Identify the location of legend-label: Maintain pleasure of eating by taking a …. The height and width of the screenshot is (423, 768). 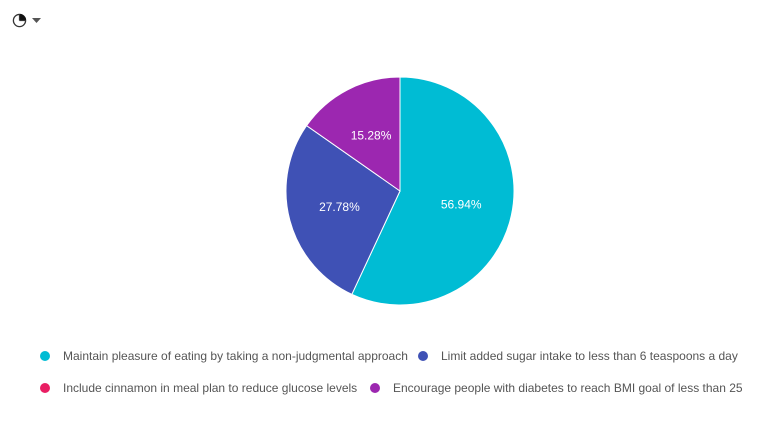
(235, 356).